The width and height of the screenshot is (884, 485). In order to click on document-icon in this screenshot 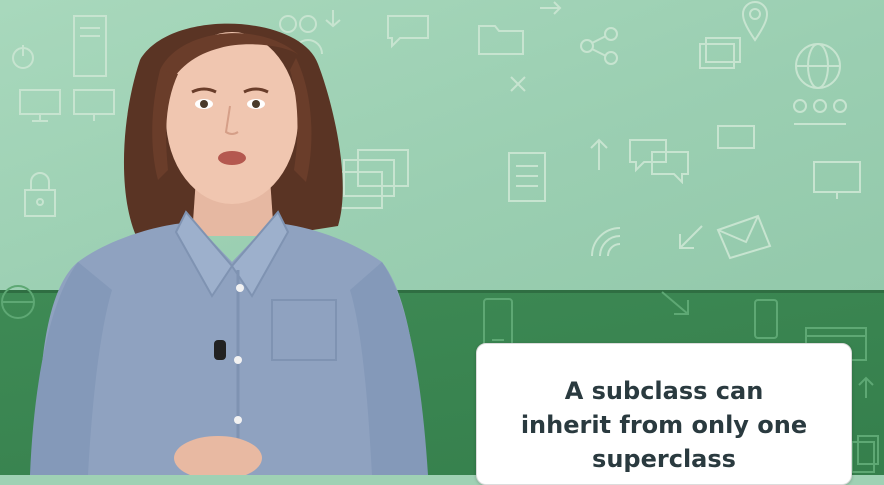, I will do `click(527, 177)`.